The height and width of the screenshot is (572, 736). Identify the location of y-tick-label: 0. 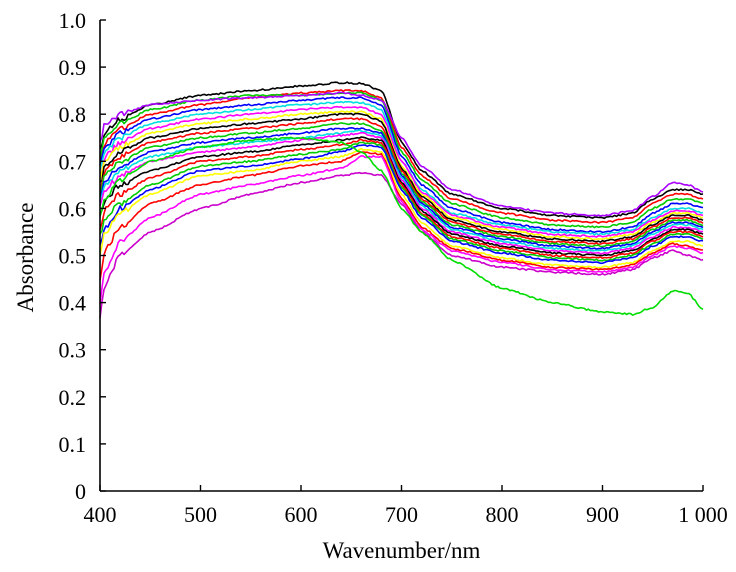
(80, 491).